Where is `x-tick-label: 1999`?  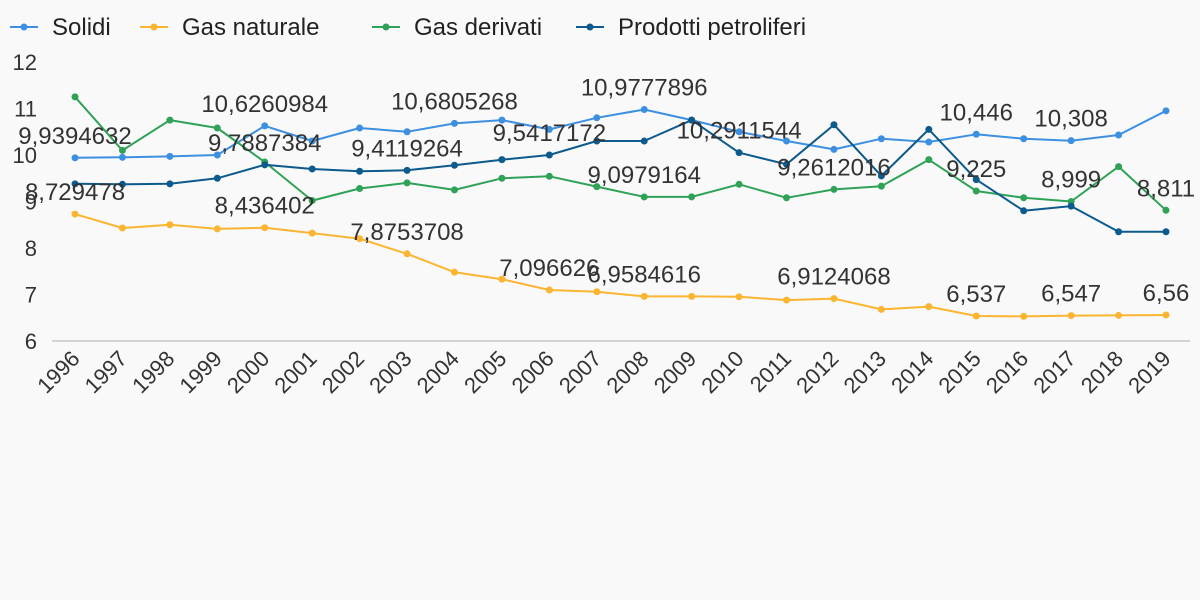 x-tick-label: 1999 is located at coordinates (201, 372).